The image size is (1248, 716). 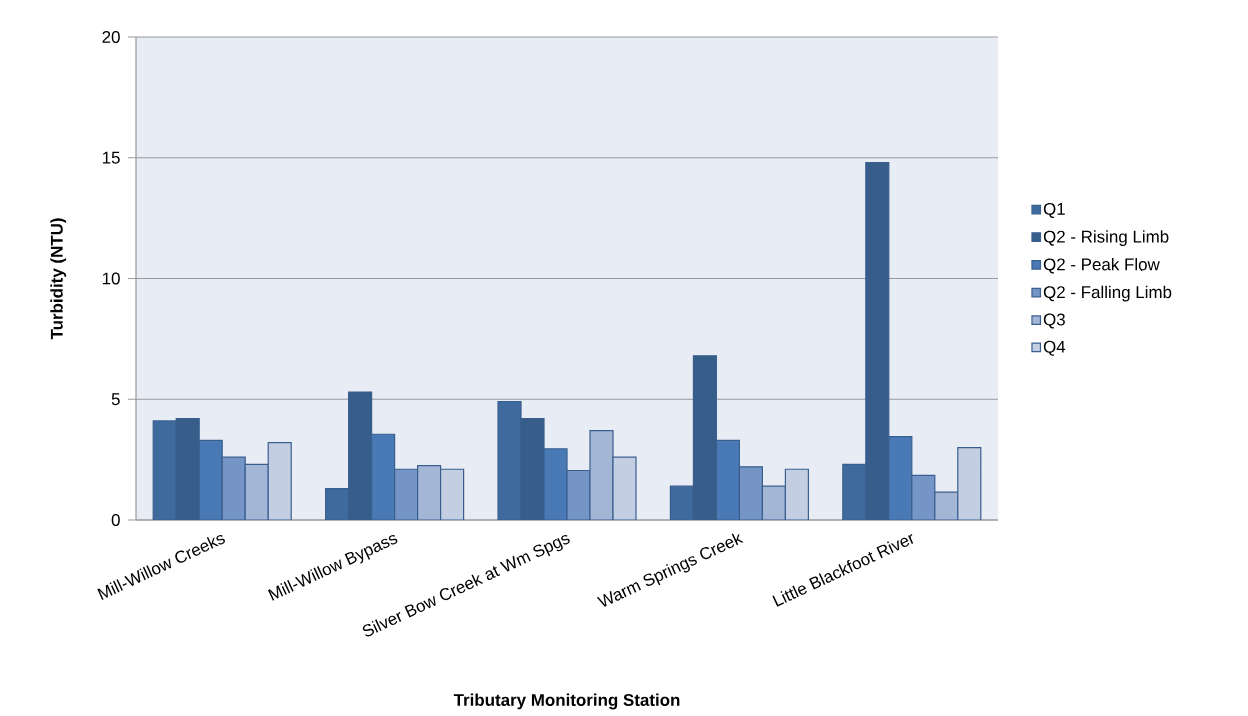 What do you see at coordinates (111, 36) in the screenshot?
I see `y-tick-label: 20` at bounding box center [111, 36].